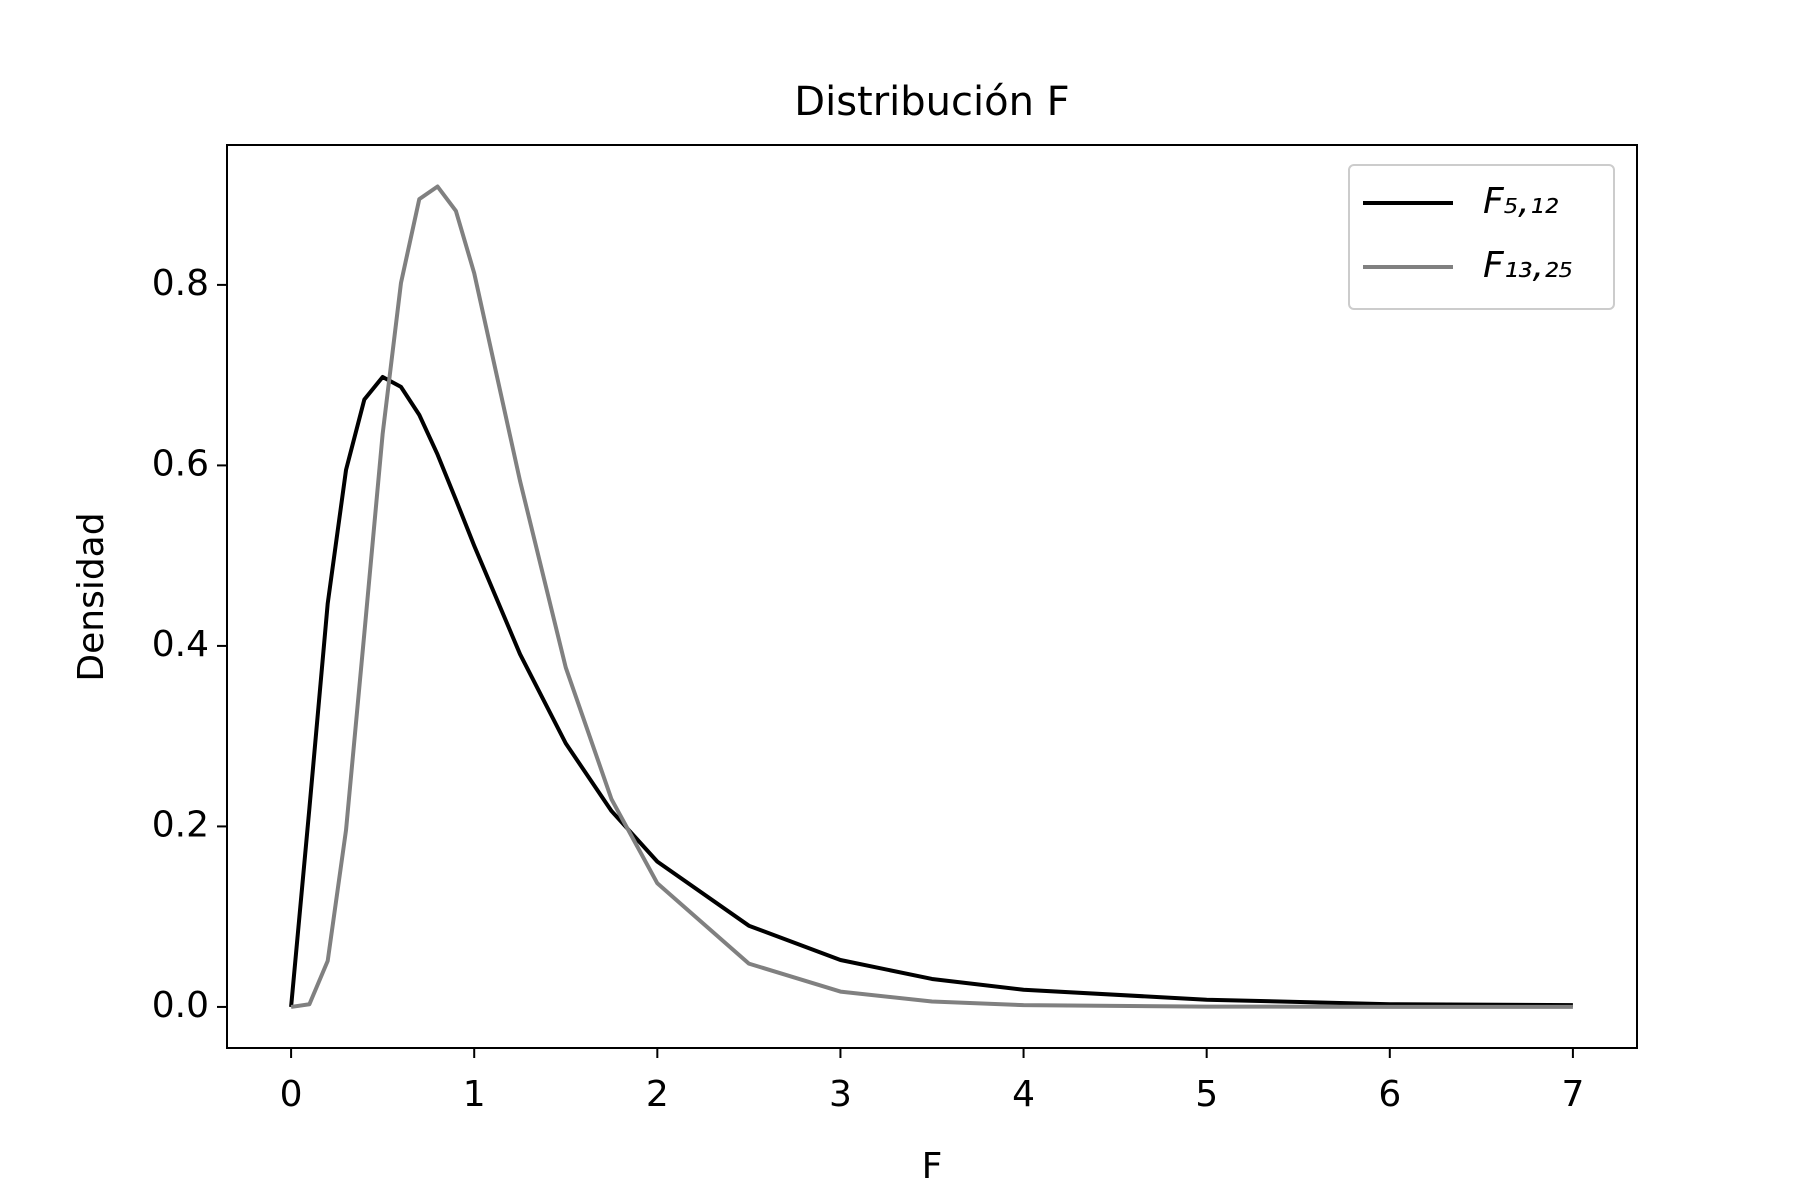 This screenshot has height=1204, width=1800. I want to click on y-tick-label: 0.8, so click(180, 283).